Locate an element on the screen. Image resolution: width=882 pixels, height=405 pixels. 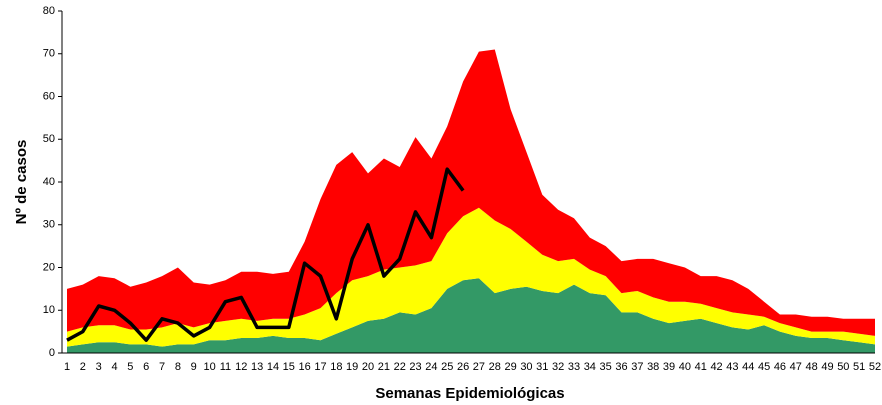
y-tick-label: 70 is located at coordinates (49, 54).